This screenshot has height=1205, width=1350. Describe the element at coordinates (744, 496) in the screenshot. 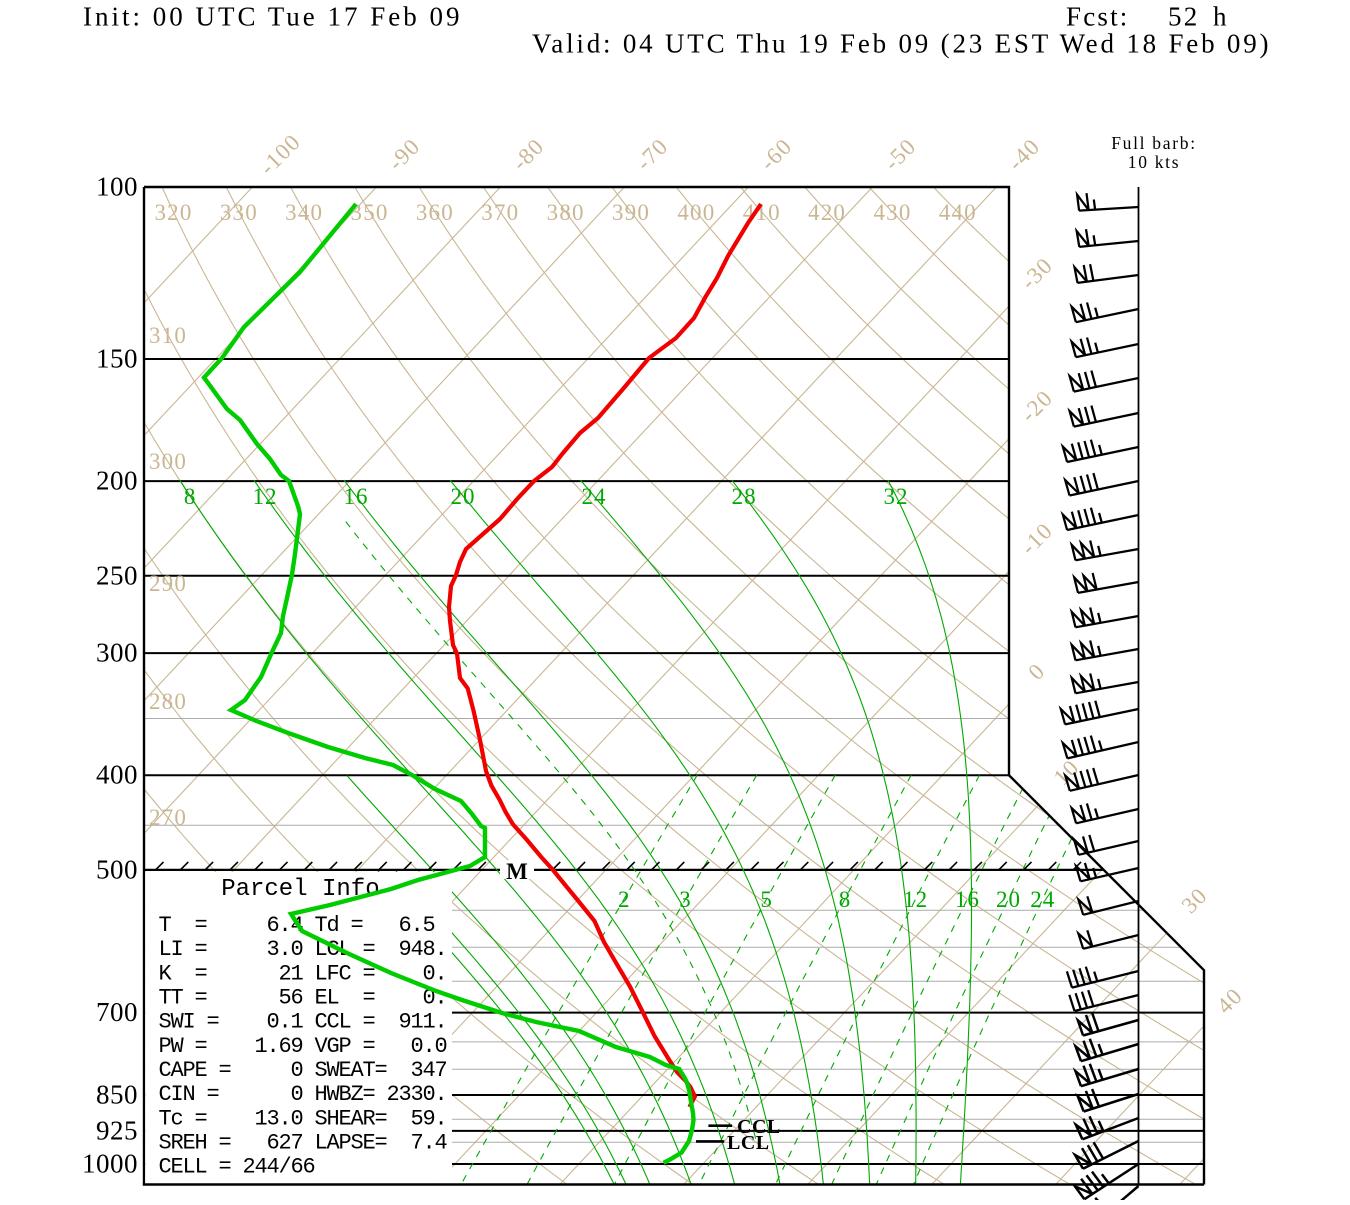

I see `svg-text: 28` at that location.